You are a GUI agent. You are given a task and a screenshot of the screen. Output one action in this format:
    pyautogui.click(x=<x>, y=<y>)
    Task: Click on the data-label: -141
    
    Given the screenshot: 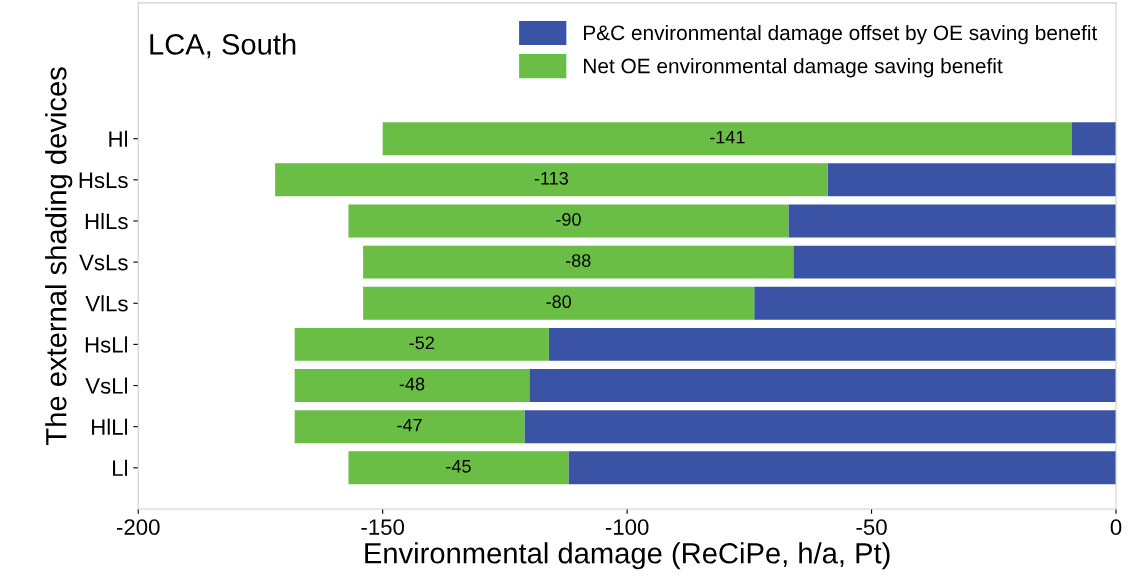 What is the action you would take?
    pyautogui.click(x=727, y=137)
    